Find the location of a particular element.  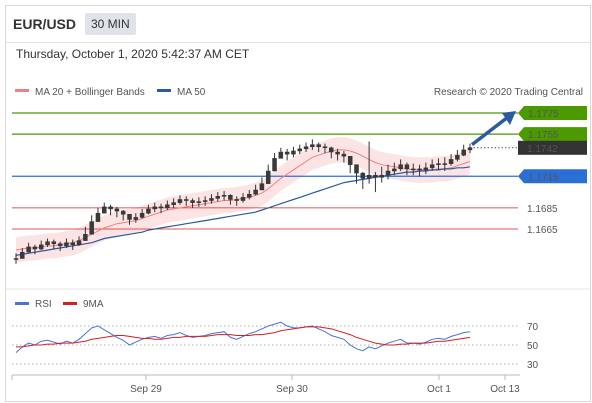

ma50-legend-swatch is located at coordinates (164, 90).